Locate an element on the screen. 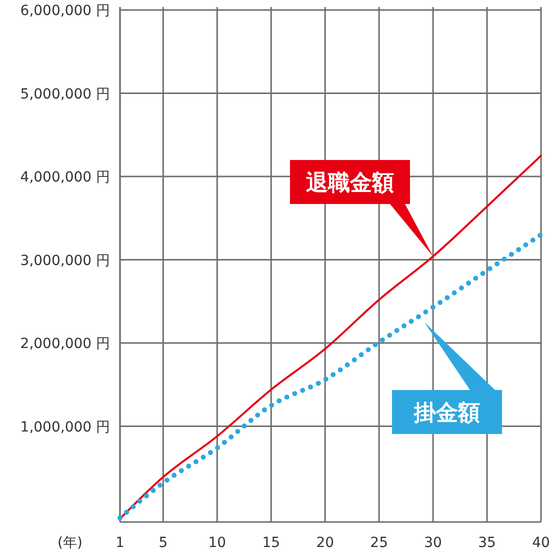  x-tick-label: 25 is located at coordinates (379, 543).